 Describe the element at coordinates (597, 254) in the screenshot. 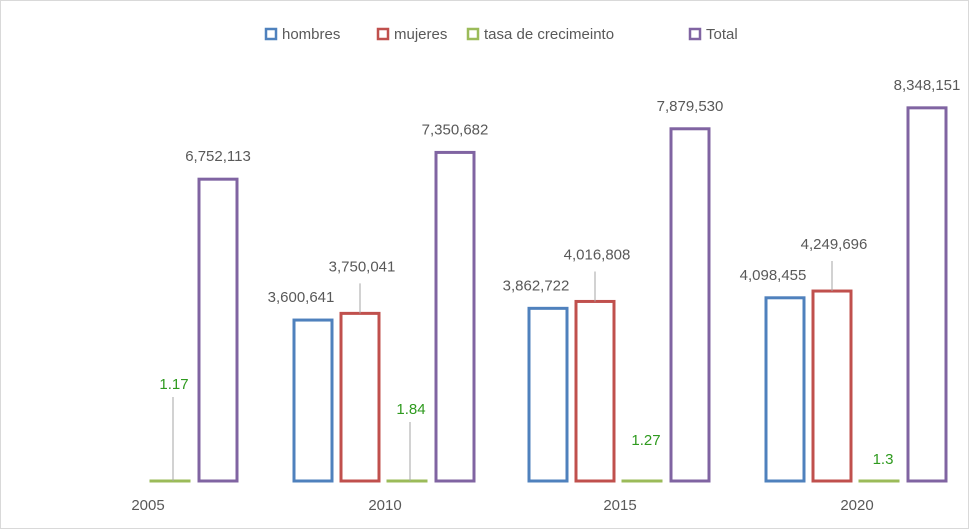

I see `value-label: 4,016,808` at that location.